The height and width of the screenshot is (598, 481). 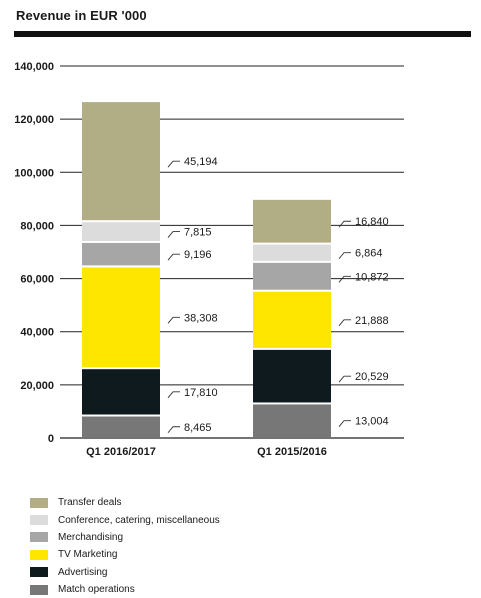 I want to click on legend-item: Conference, catering, miscellaneous, so click(x=125, y=519).